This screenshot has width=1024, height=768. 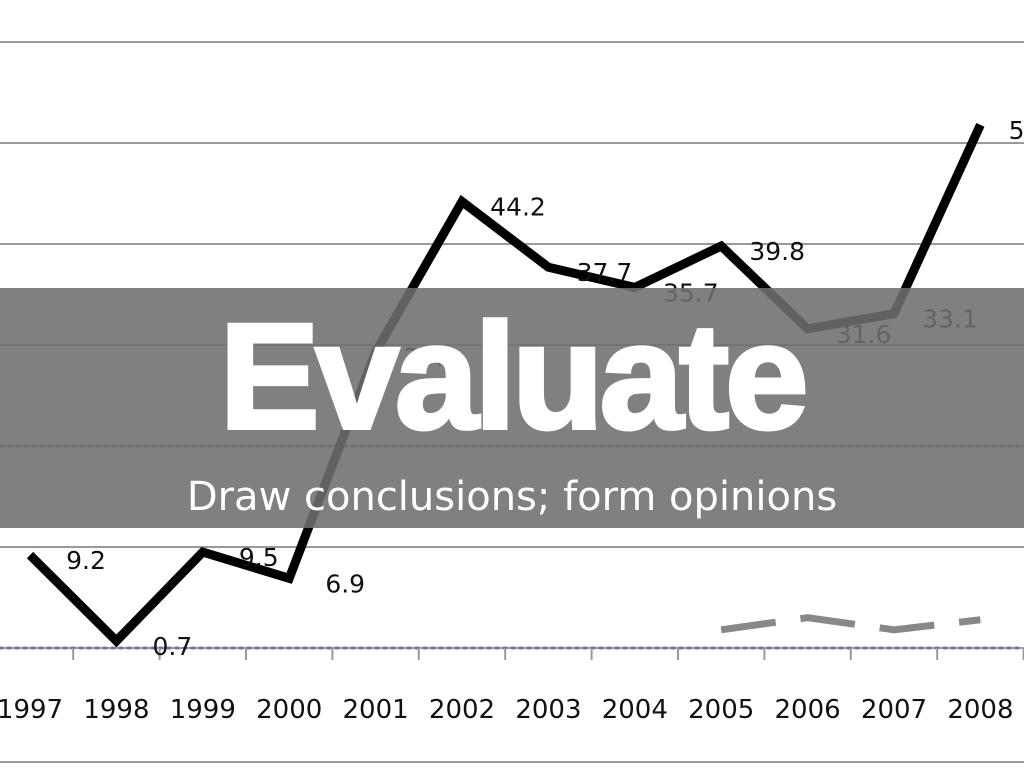 I want to click on x-tick-label: 2000, so click(x=289, y=710).